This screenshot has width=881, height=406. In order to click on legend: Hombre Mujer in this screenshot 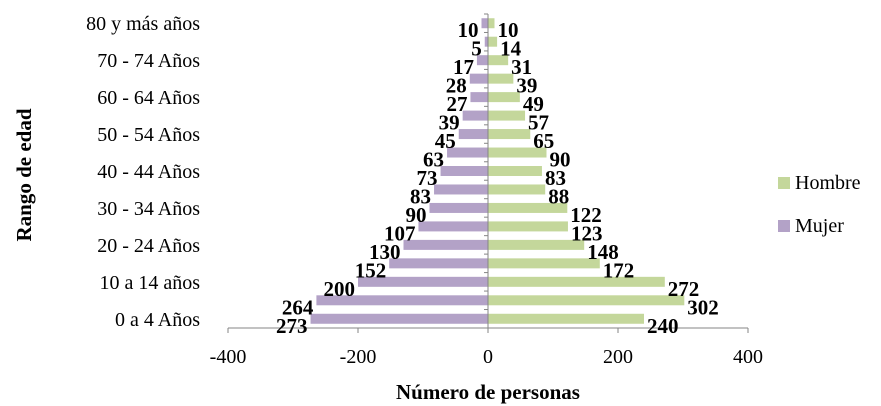, I will do `click(819, 204)`.